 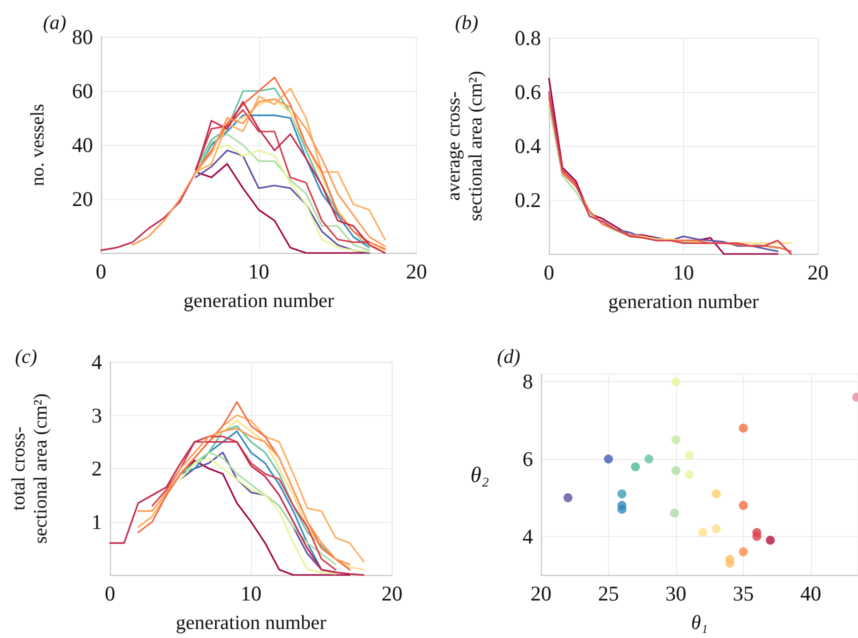 I want to click on y-tick-label: 80, so click(x=82, y=37).